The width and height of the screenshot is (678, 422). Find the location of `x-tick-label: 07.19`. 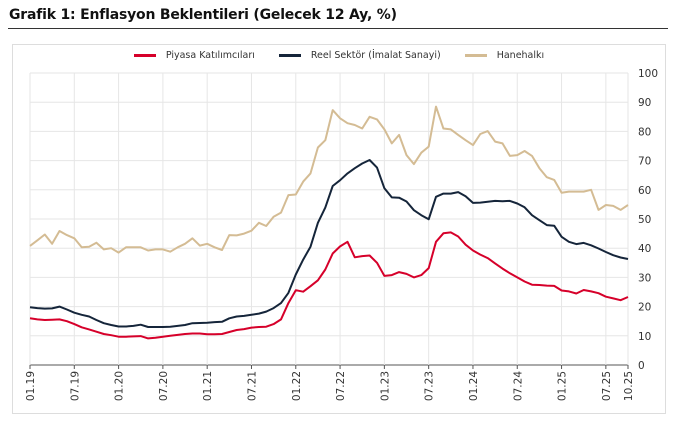

x-tick-label: 07.19 is located at coordinates (75, 386).